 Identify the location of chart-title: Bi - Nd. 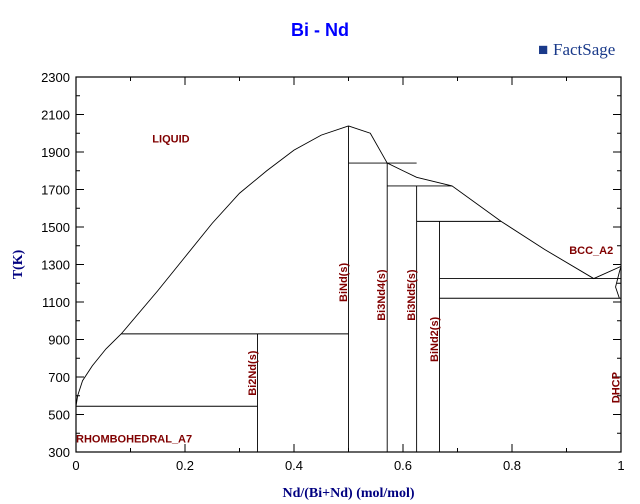
(320, 30).